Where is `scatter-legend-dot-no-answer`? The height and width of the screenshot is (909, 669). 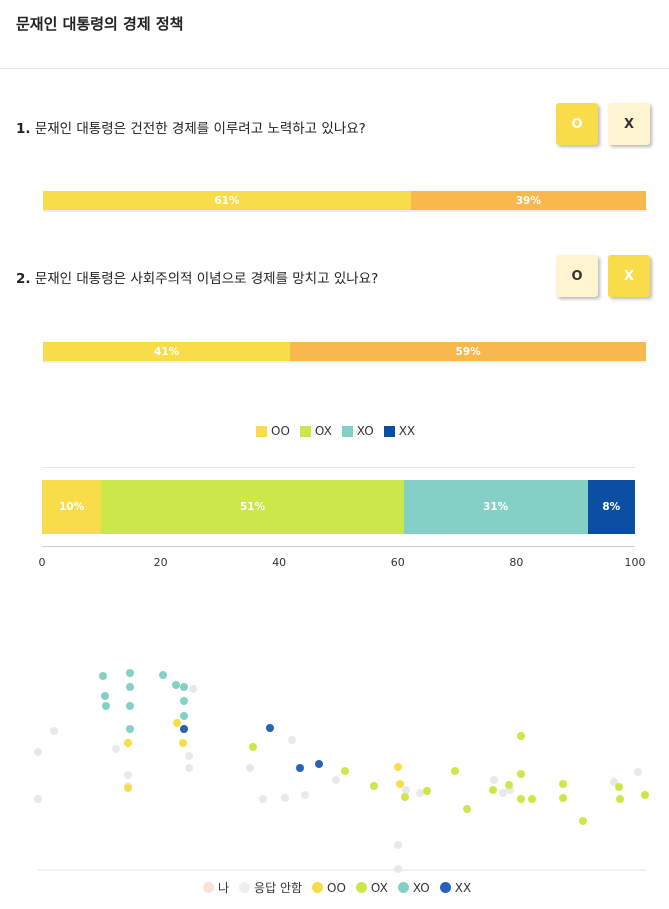 scatter-legend-dot-no-answer is located at coordinates (245, 887).